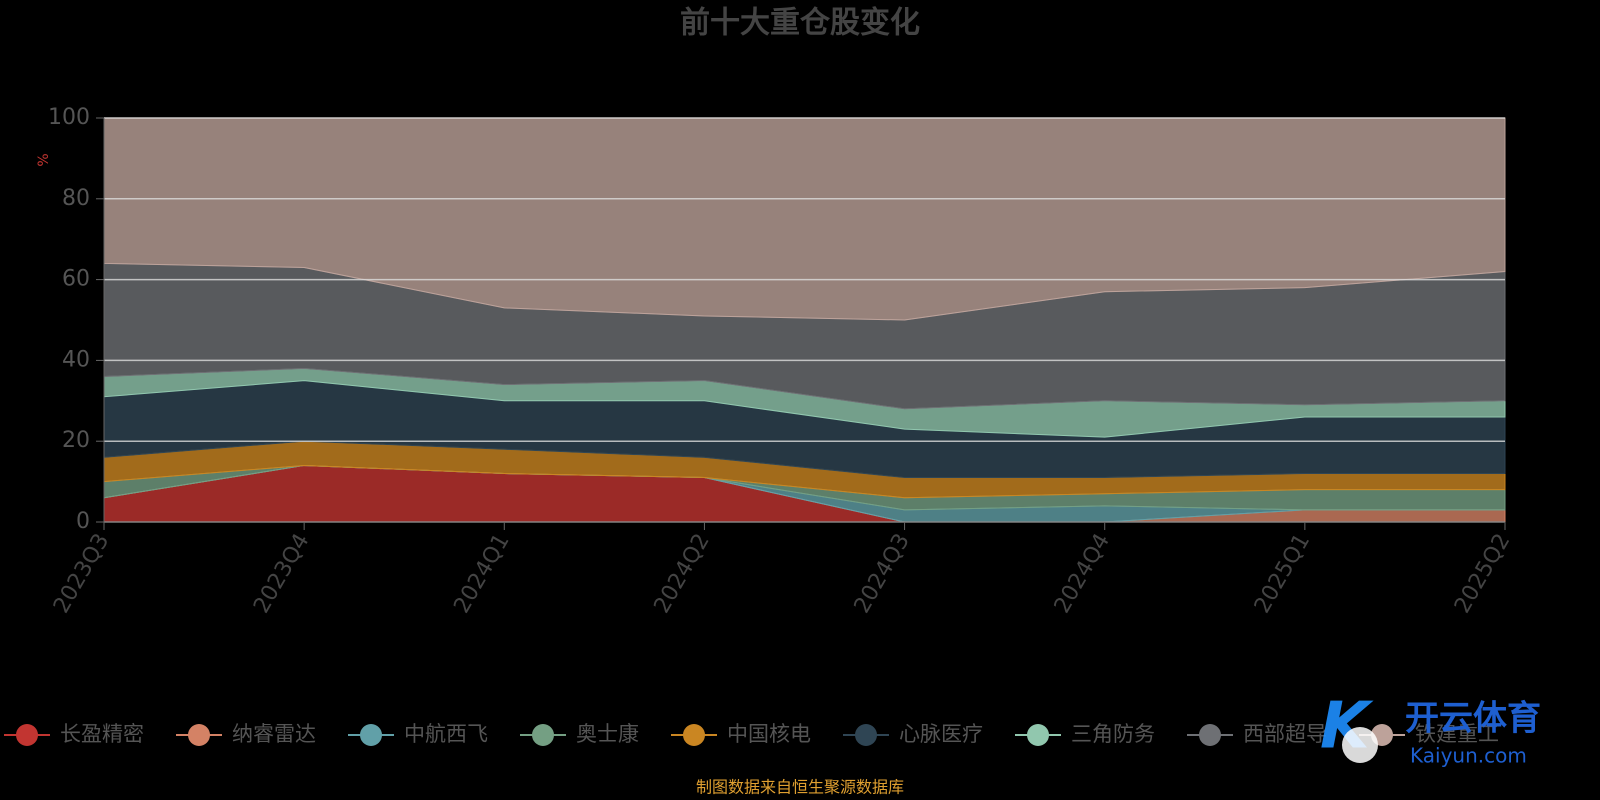 The width and height of the screenshot is (1600, 800). I want to click on x-tick-label: 2024Q1, so click(481, 574).